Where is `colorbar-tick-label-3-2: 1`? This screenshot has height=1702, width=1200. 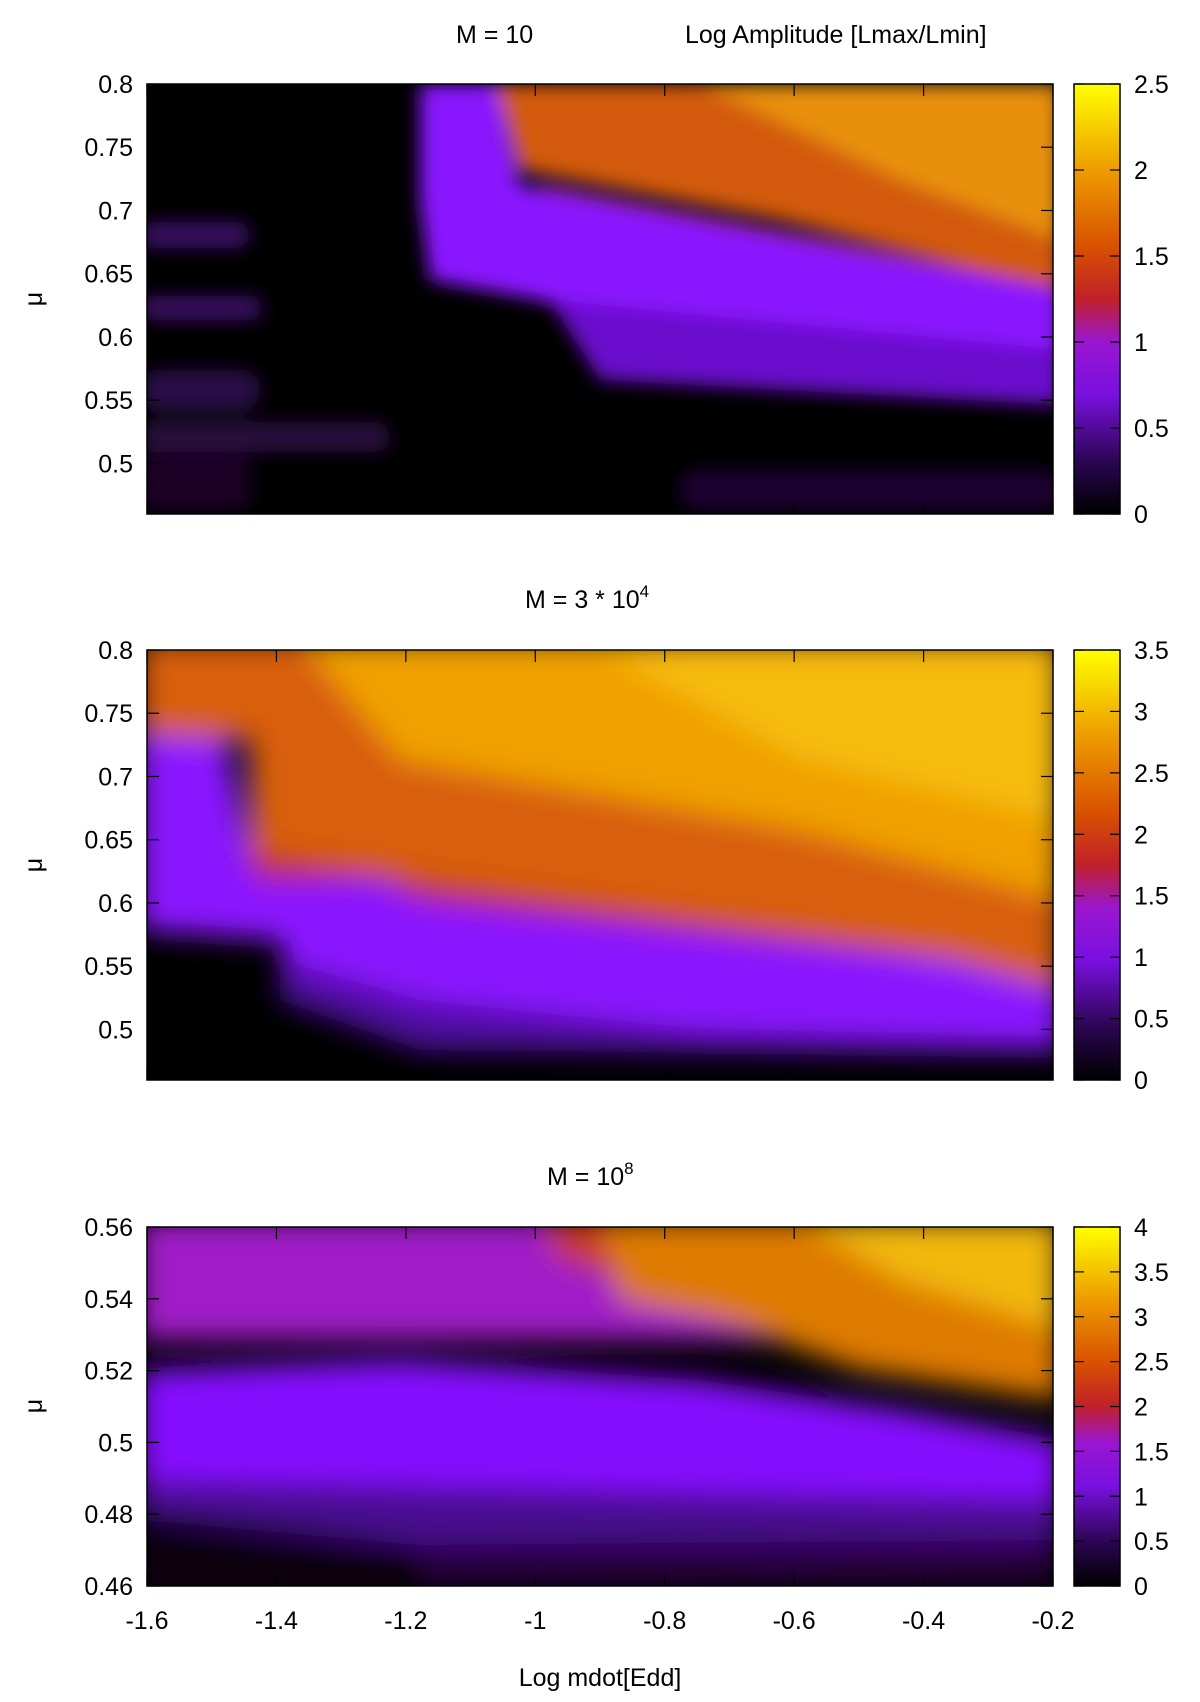
colorbar-tick-label-3-2: 1 is located at coordinates (1141, 1497).